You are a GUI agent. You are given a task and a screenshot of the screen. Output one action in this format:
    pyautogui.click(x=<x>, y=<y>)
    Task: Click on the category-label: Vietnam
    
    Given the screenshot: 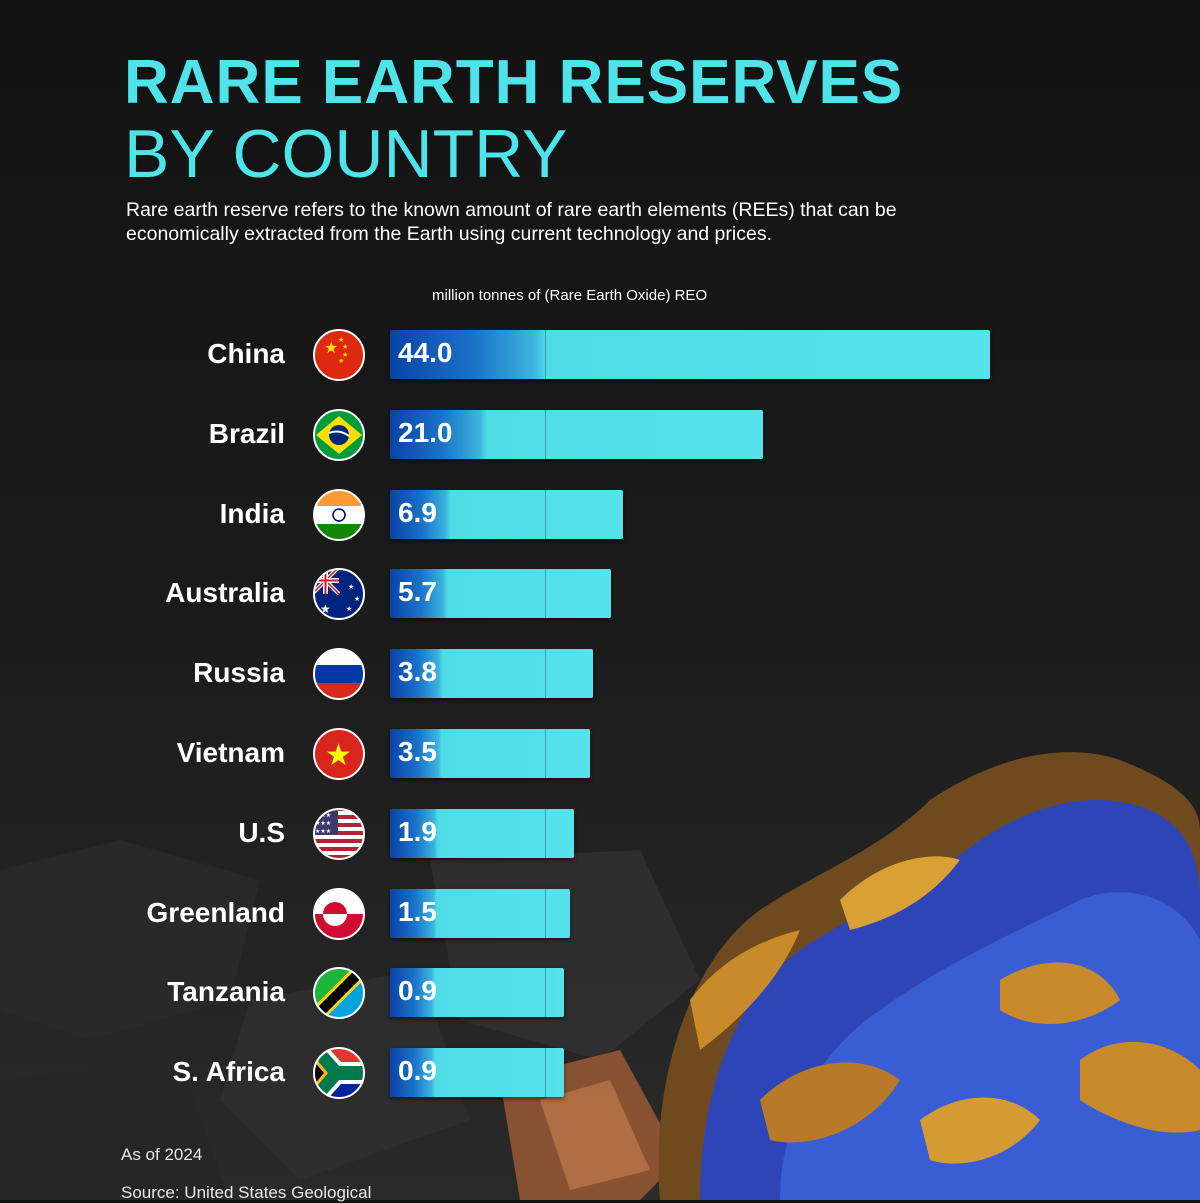 What is the action you would take?
    pyautogui.click(x=230, y=752)
    